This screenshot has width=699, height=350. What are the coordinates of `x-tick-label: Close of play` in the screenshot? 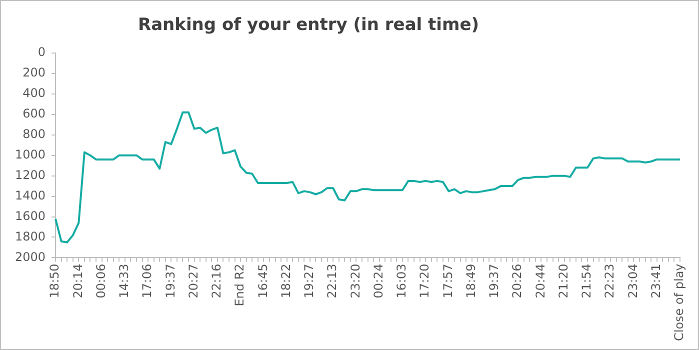 It's located at (679, 303).